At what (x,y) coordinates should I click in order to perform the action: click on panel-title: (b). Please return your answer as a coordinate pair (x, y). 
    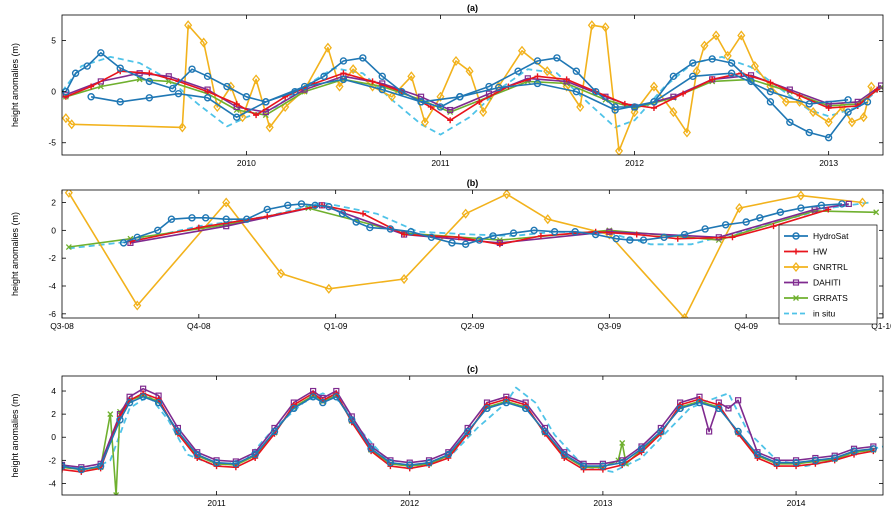
    Looking at the image, I should click on (473, 183).